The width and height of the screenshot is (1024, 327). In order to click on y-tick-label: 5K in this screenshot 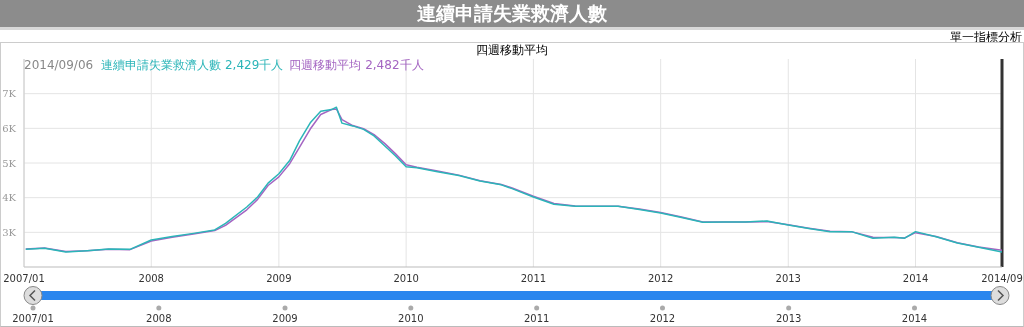, I will do `click(9, 163)`.